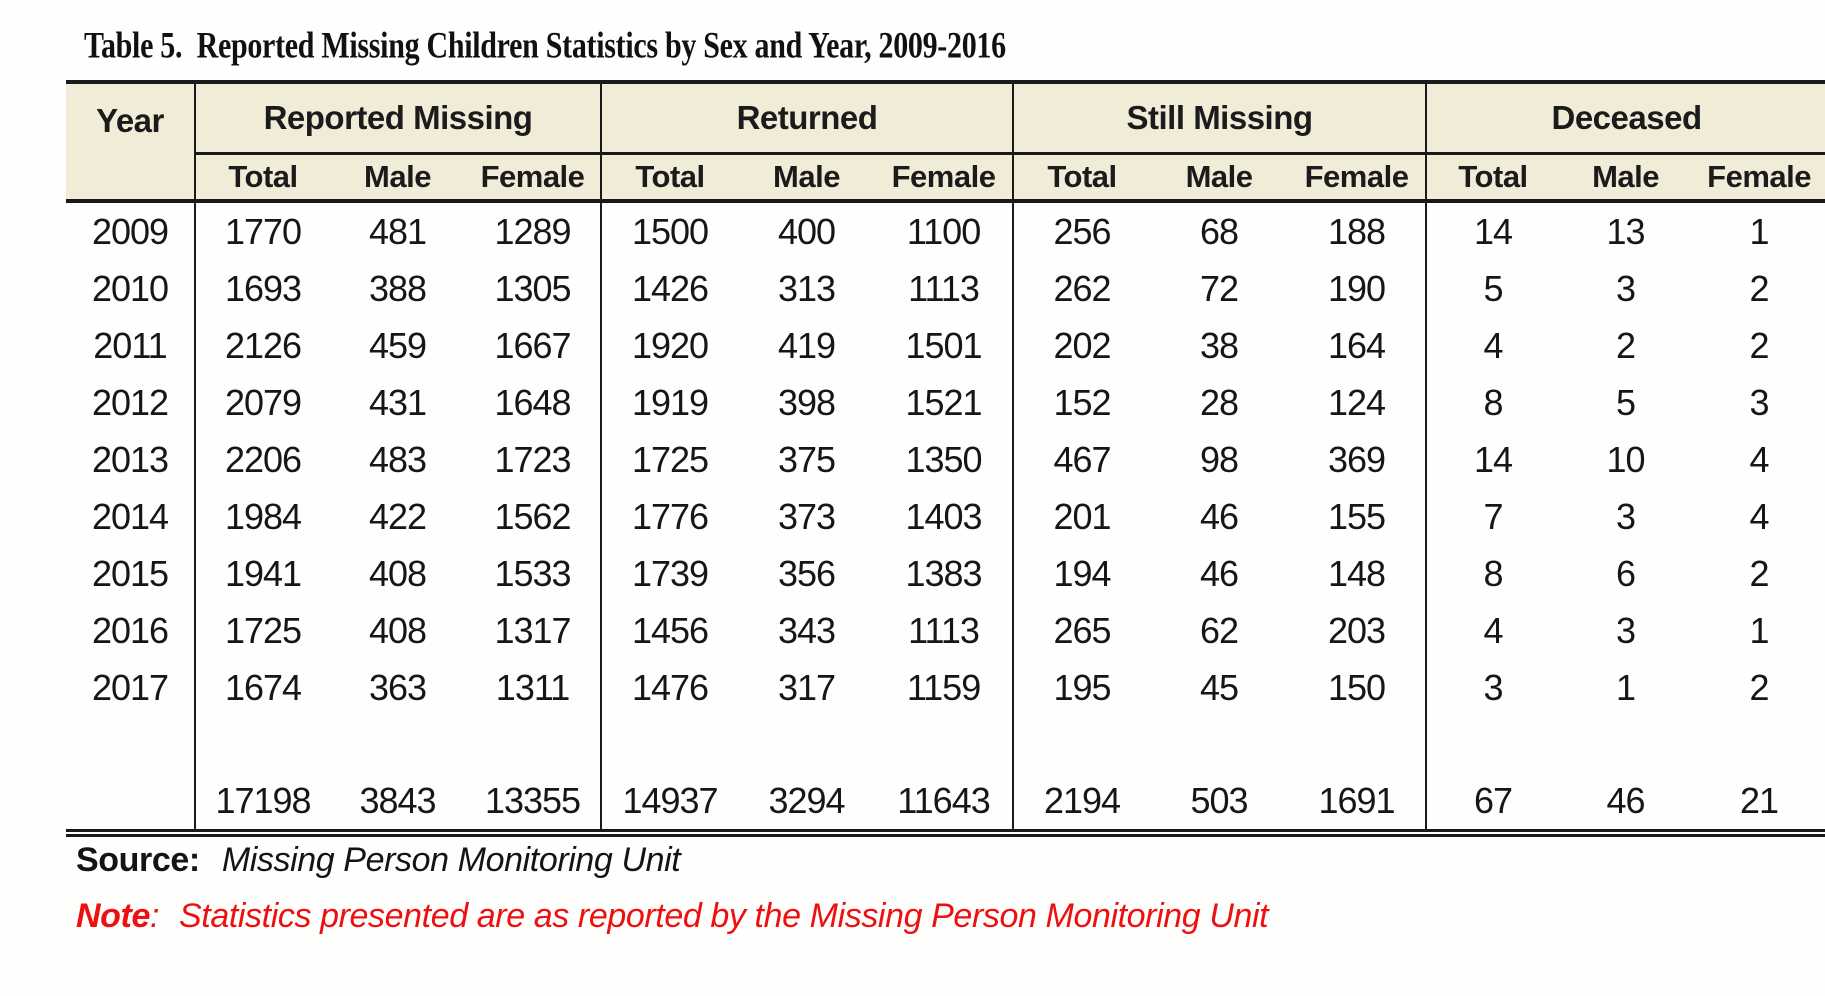 Image resolution: width=1825 pixels, height=996 pixels. Describe the element at coordinates (1081, 345) in the screenshot. I see `value-cell: 202` at that location.